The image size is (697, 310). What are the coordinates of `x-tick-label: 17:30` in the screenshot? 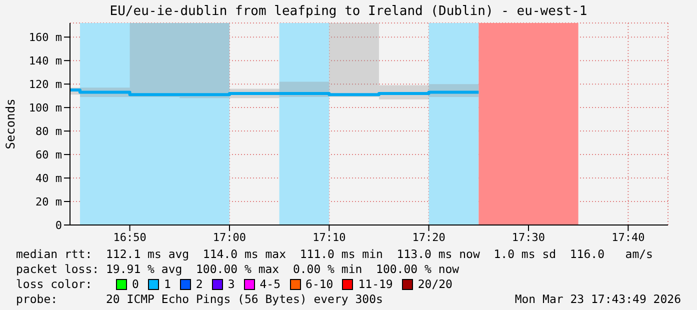 It's located at (529, 237).